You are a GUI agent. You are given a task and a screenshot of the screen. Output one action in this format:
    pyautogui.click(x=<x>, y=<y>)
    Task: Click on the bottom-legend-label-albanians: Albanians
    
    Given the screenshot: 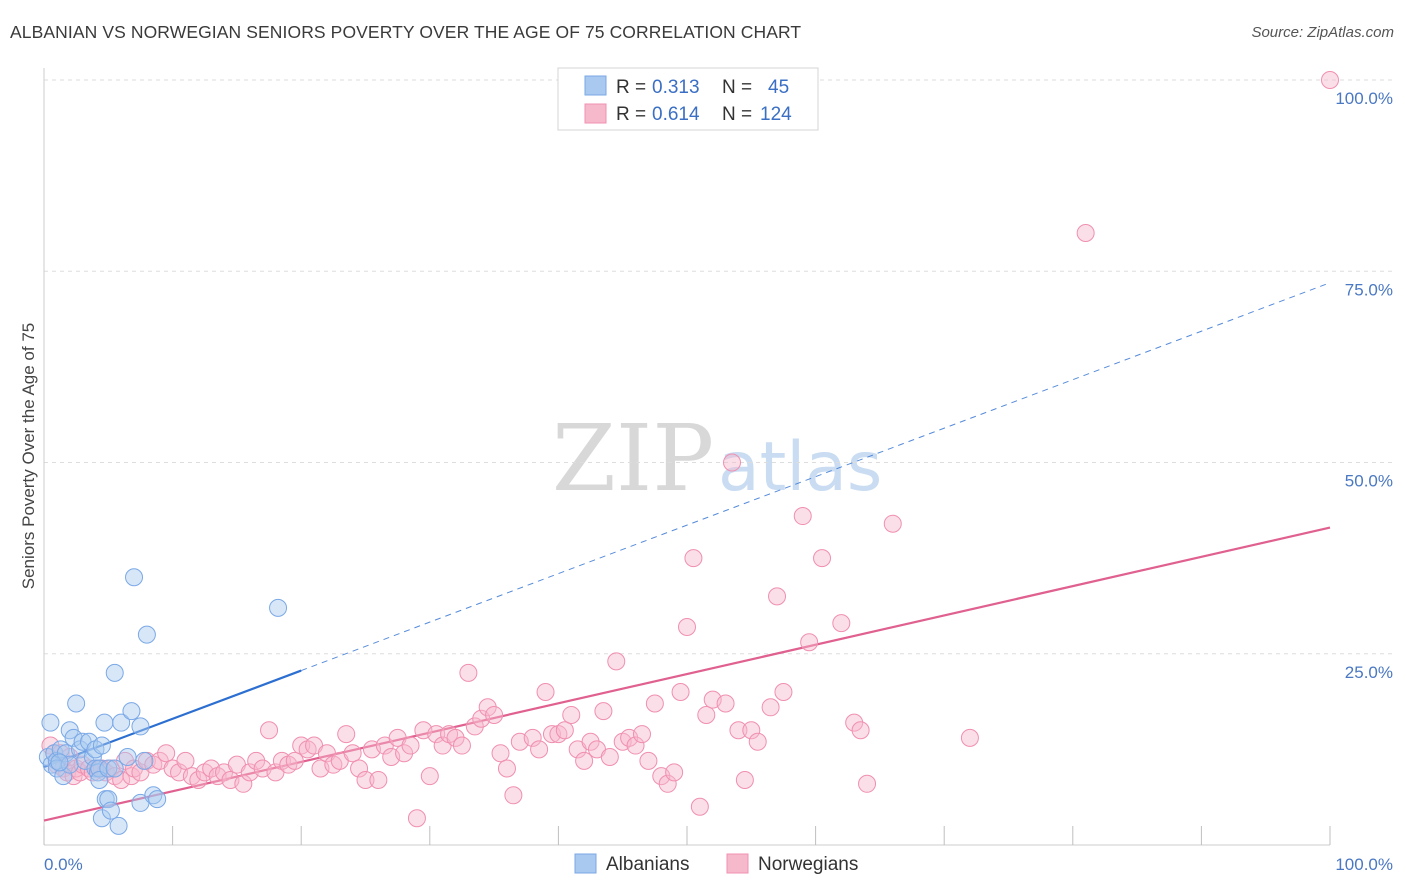 What is the action you would take?
    pyautogui.click(x=647, y=864)
    